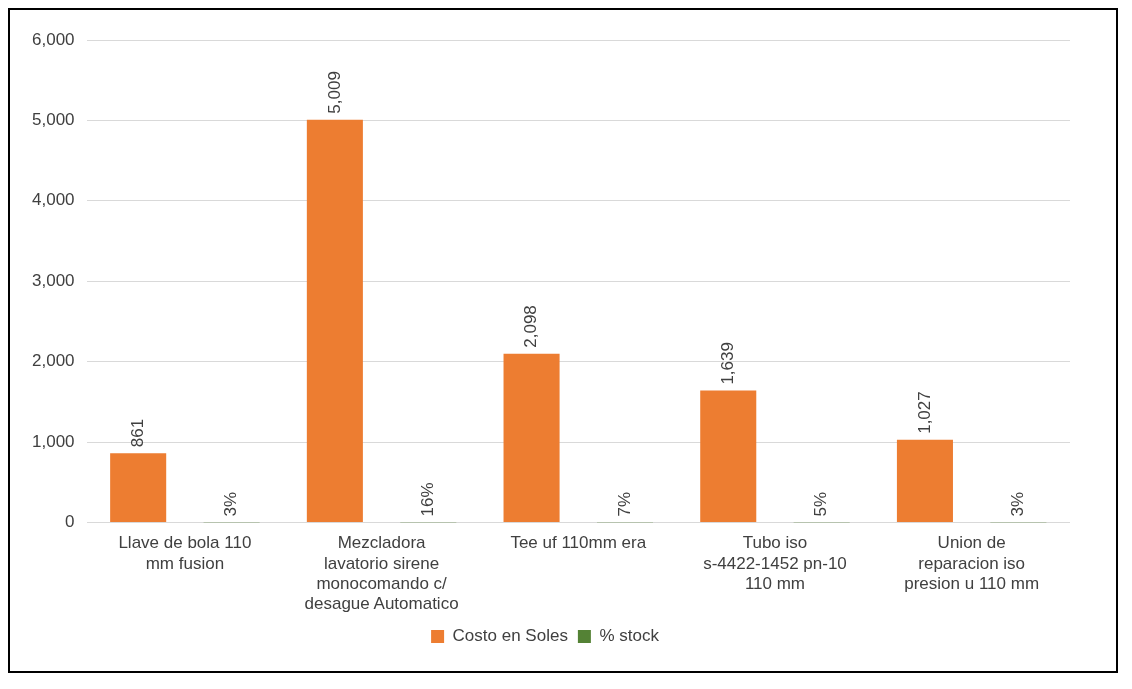  I want to click on x-tick-label: Union de reparacion iso presion u 110 mm, so click(972, 563).